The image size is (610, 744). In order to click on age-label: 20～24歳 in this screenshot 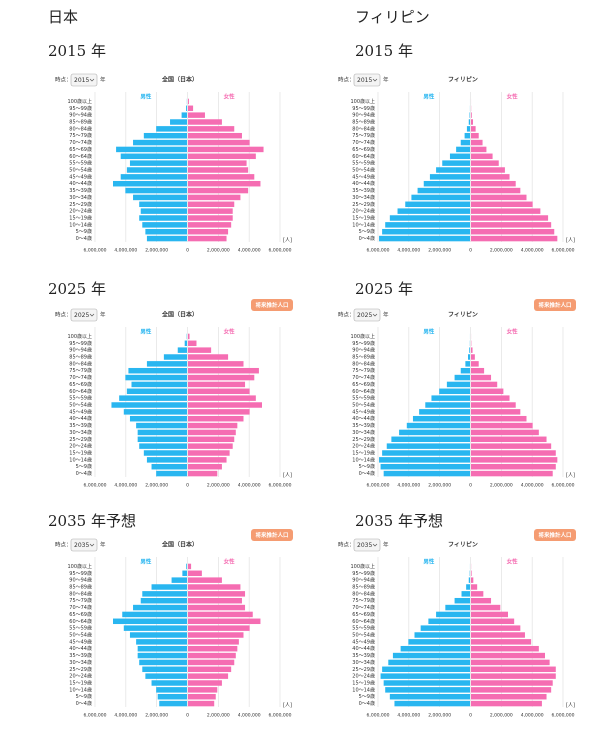, I will do `click(363, 211)`.